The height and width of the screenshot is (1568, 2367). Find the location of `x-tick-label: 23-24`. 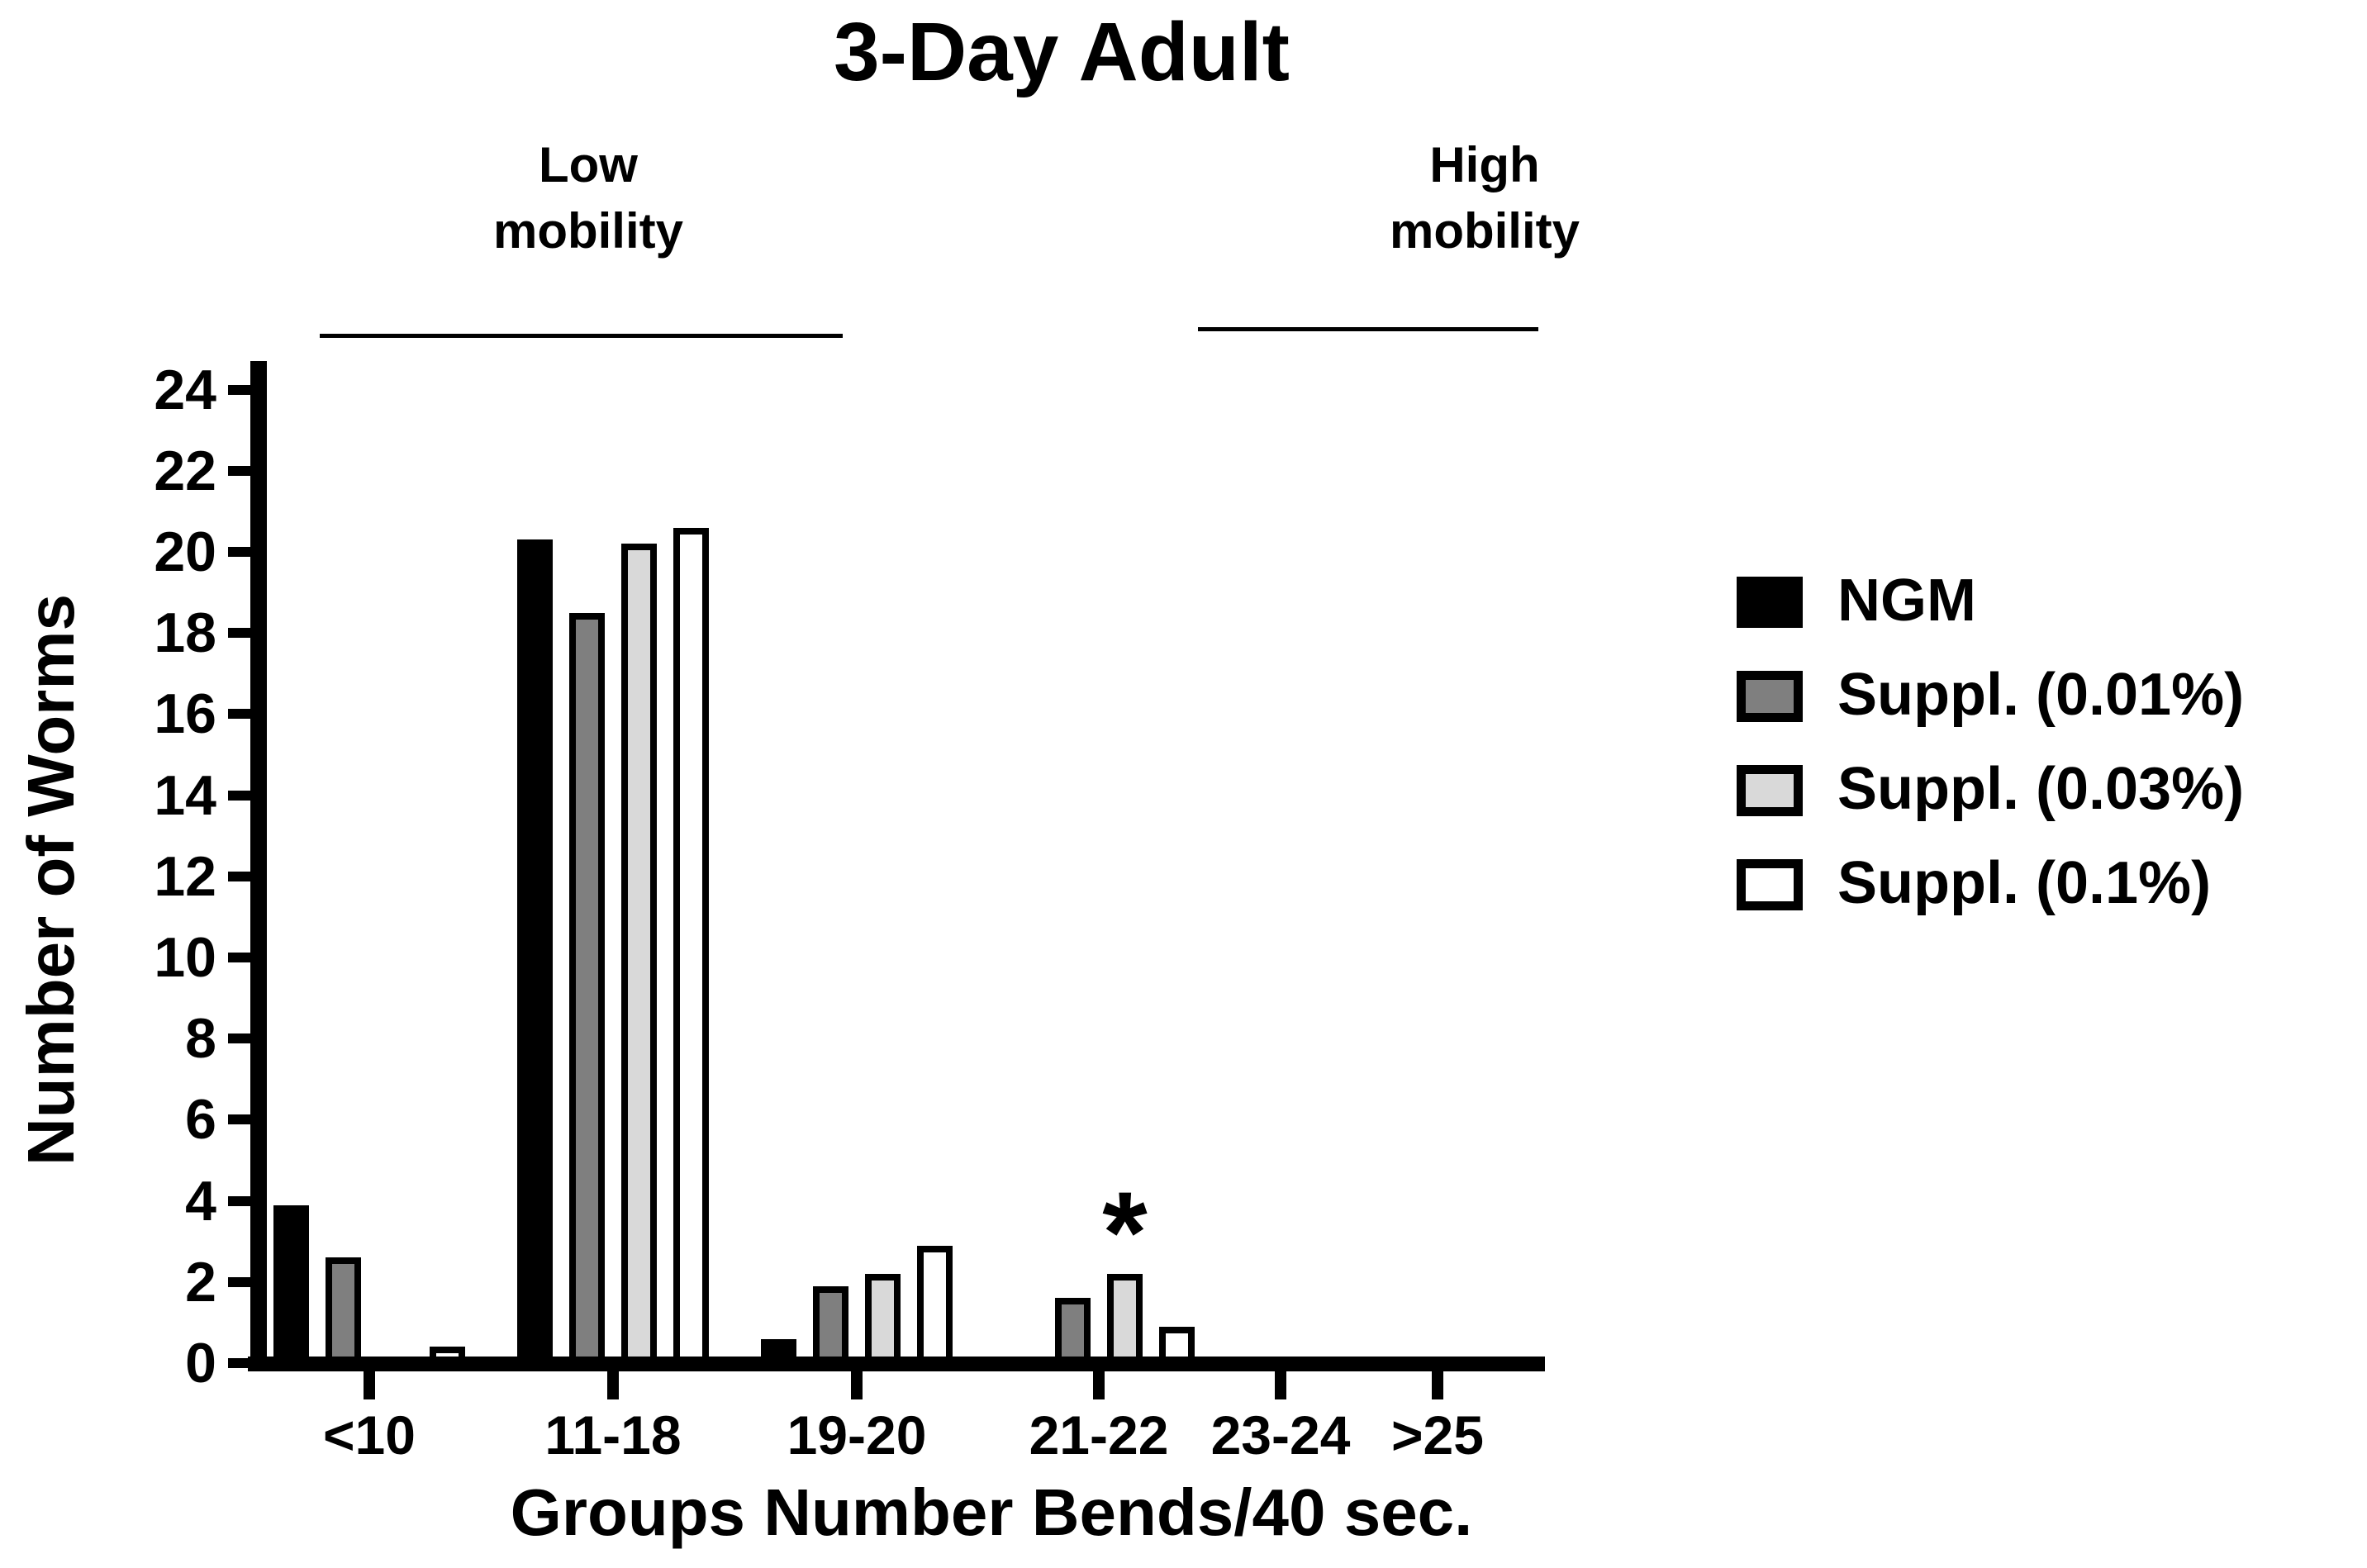

x-tick-label: 23-24 is located at coordinates (1280, 1435).